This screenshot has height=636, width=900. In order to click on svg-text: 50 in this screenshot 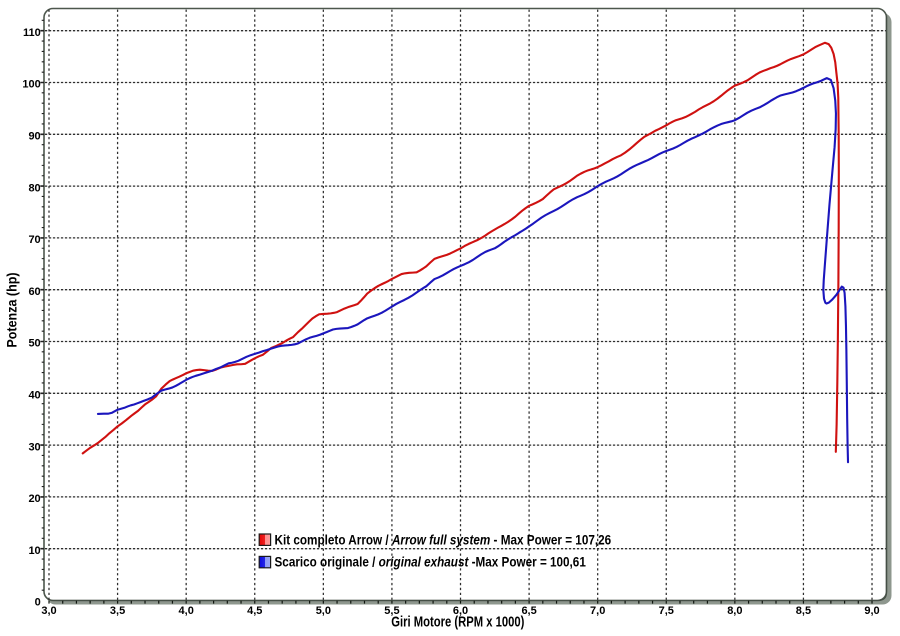, I will do `click(34, 344)`.